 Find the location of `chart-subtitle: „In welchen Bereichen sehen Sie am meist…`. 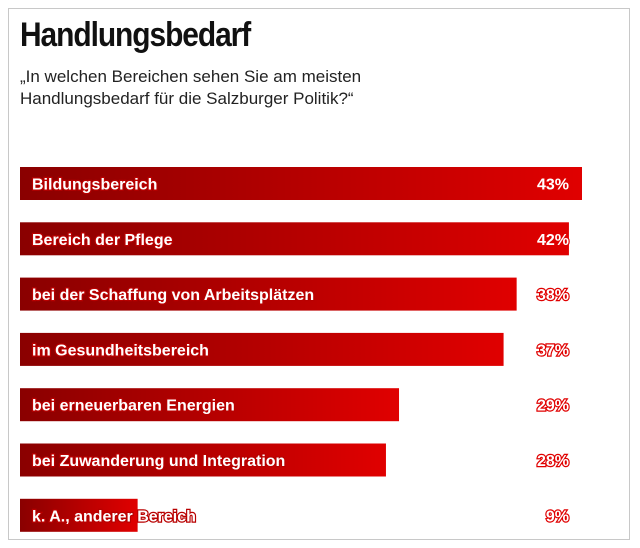

chart-subtitle: „In welchen Bereichen sehen Sie am meist… is located at coordinates (191, 87).